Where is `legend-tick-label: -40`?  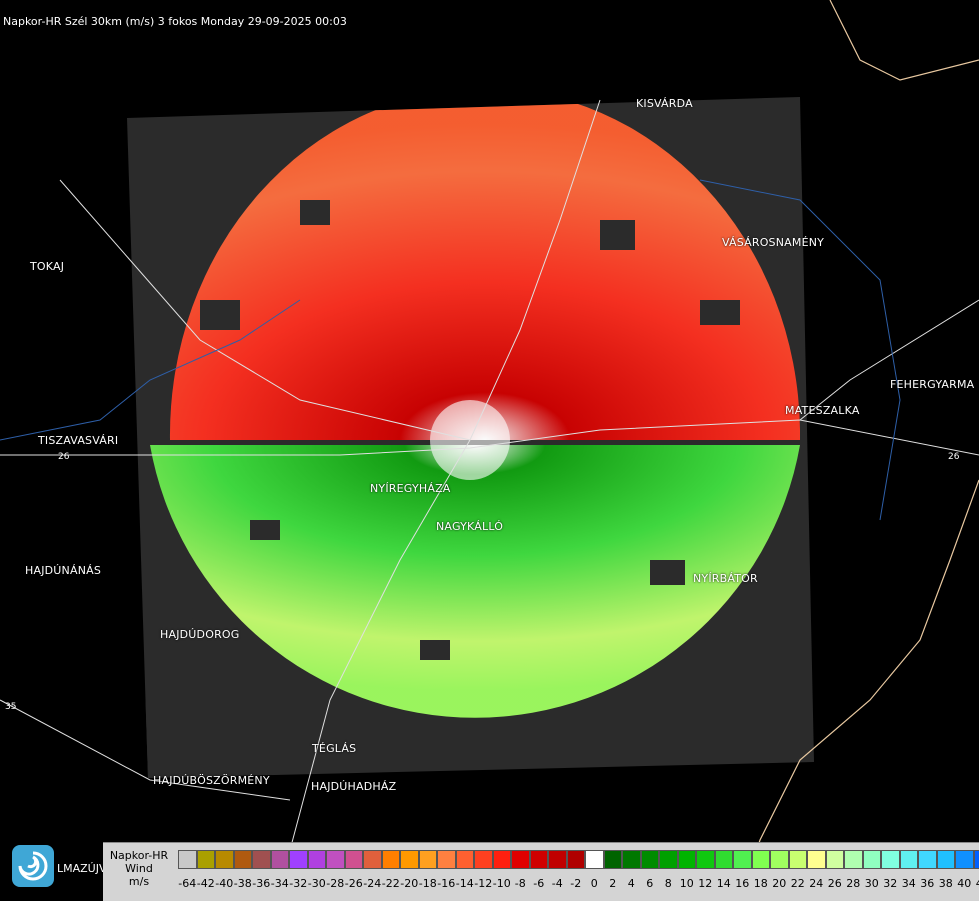
legend-tick-label: -40 is located at coordinates (224, 883).